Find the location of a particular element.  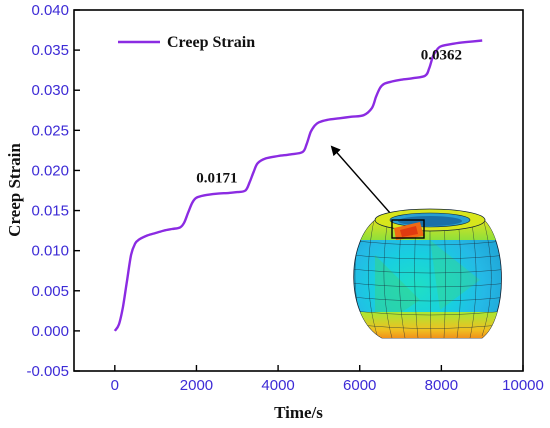

pointer-arrow is located at coordinates (364, 184).